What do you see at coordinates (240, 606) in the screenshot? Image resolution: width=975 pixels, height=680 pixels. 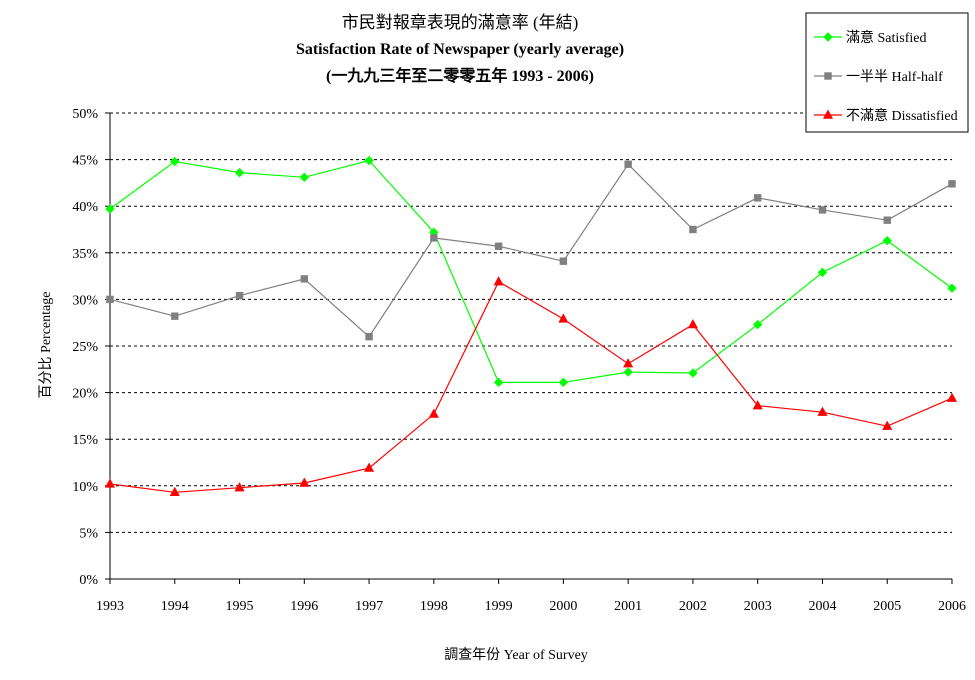 I see `x-tick-label: 1995` at bounding box center [240, 606].